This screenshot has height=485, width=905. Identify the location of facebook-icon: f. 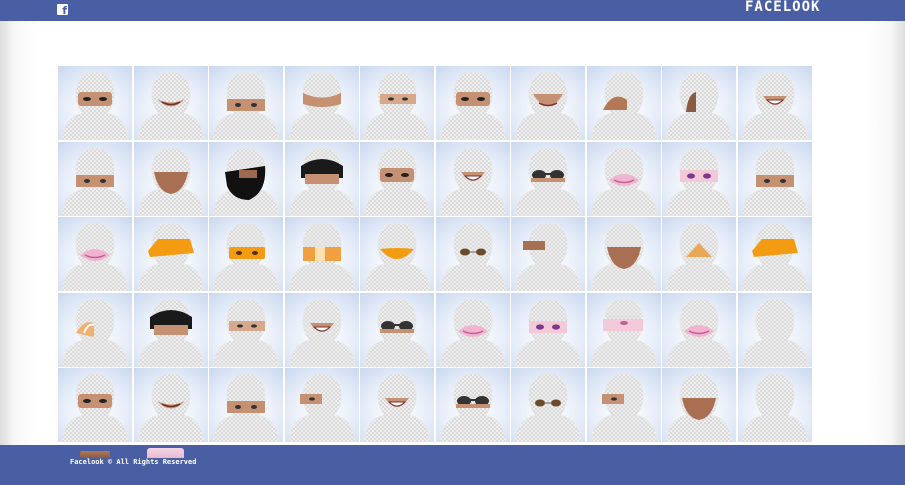
(62, 10).